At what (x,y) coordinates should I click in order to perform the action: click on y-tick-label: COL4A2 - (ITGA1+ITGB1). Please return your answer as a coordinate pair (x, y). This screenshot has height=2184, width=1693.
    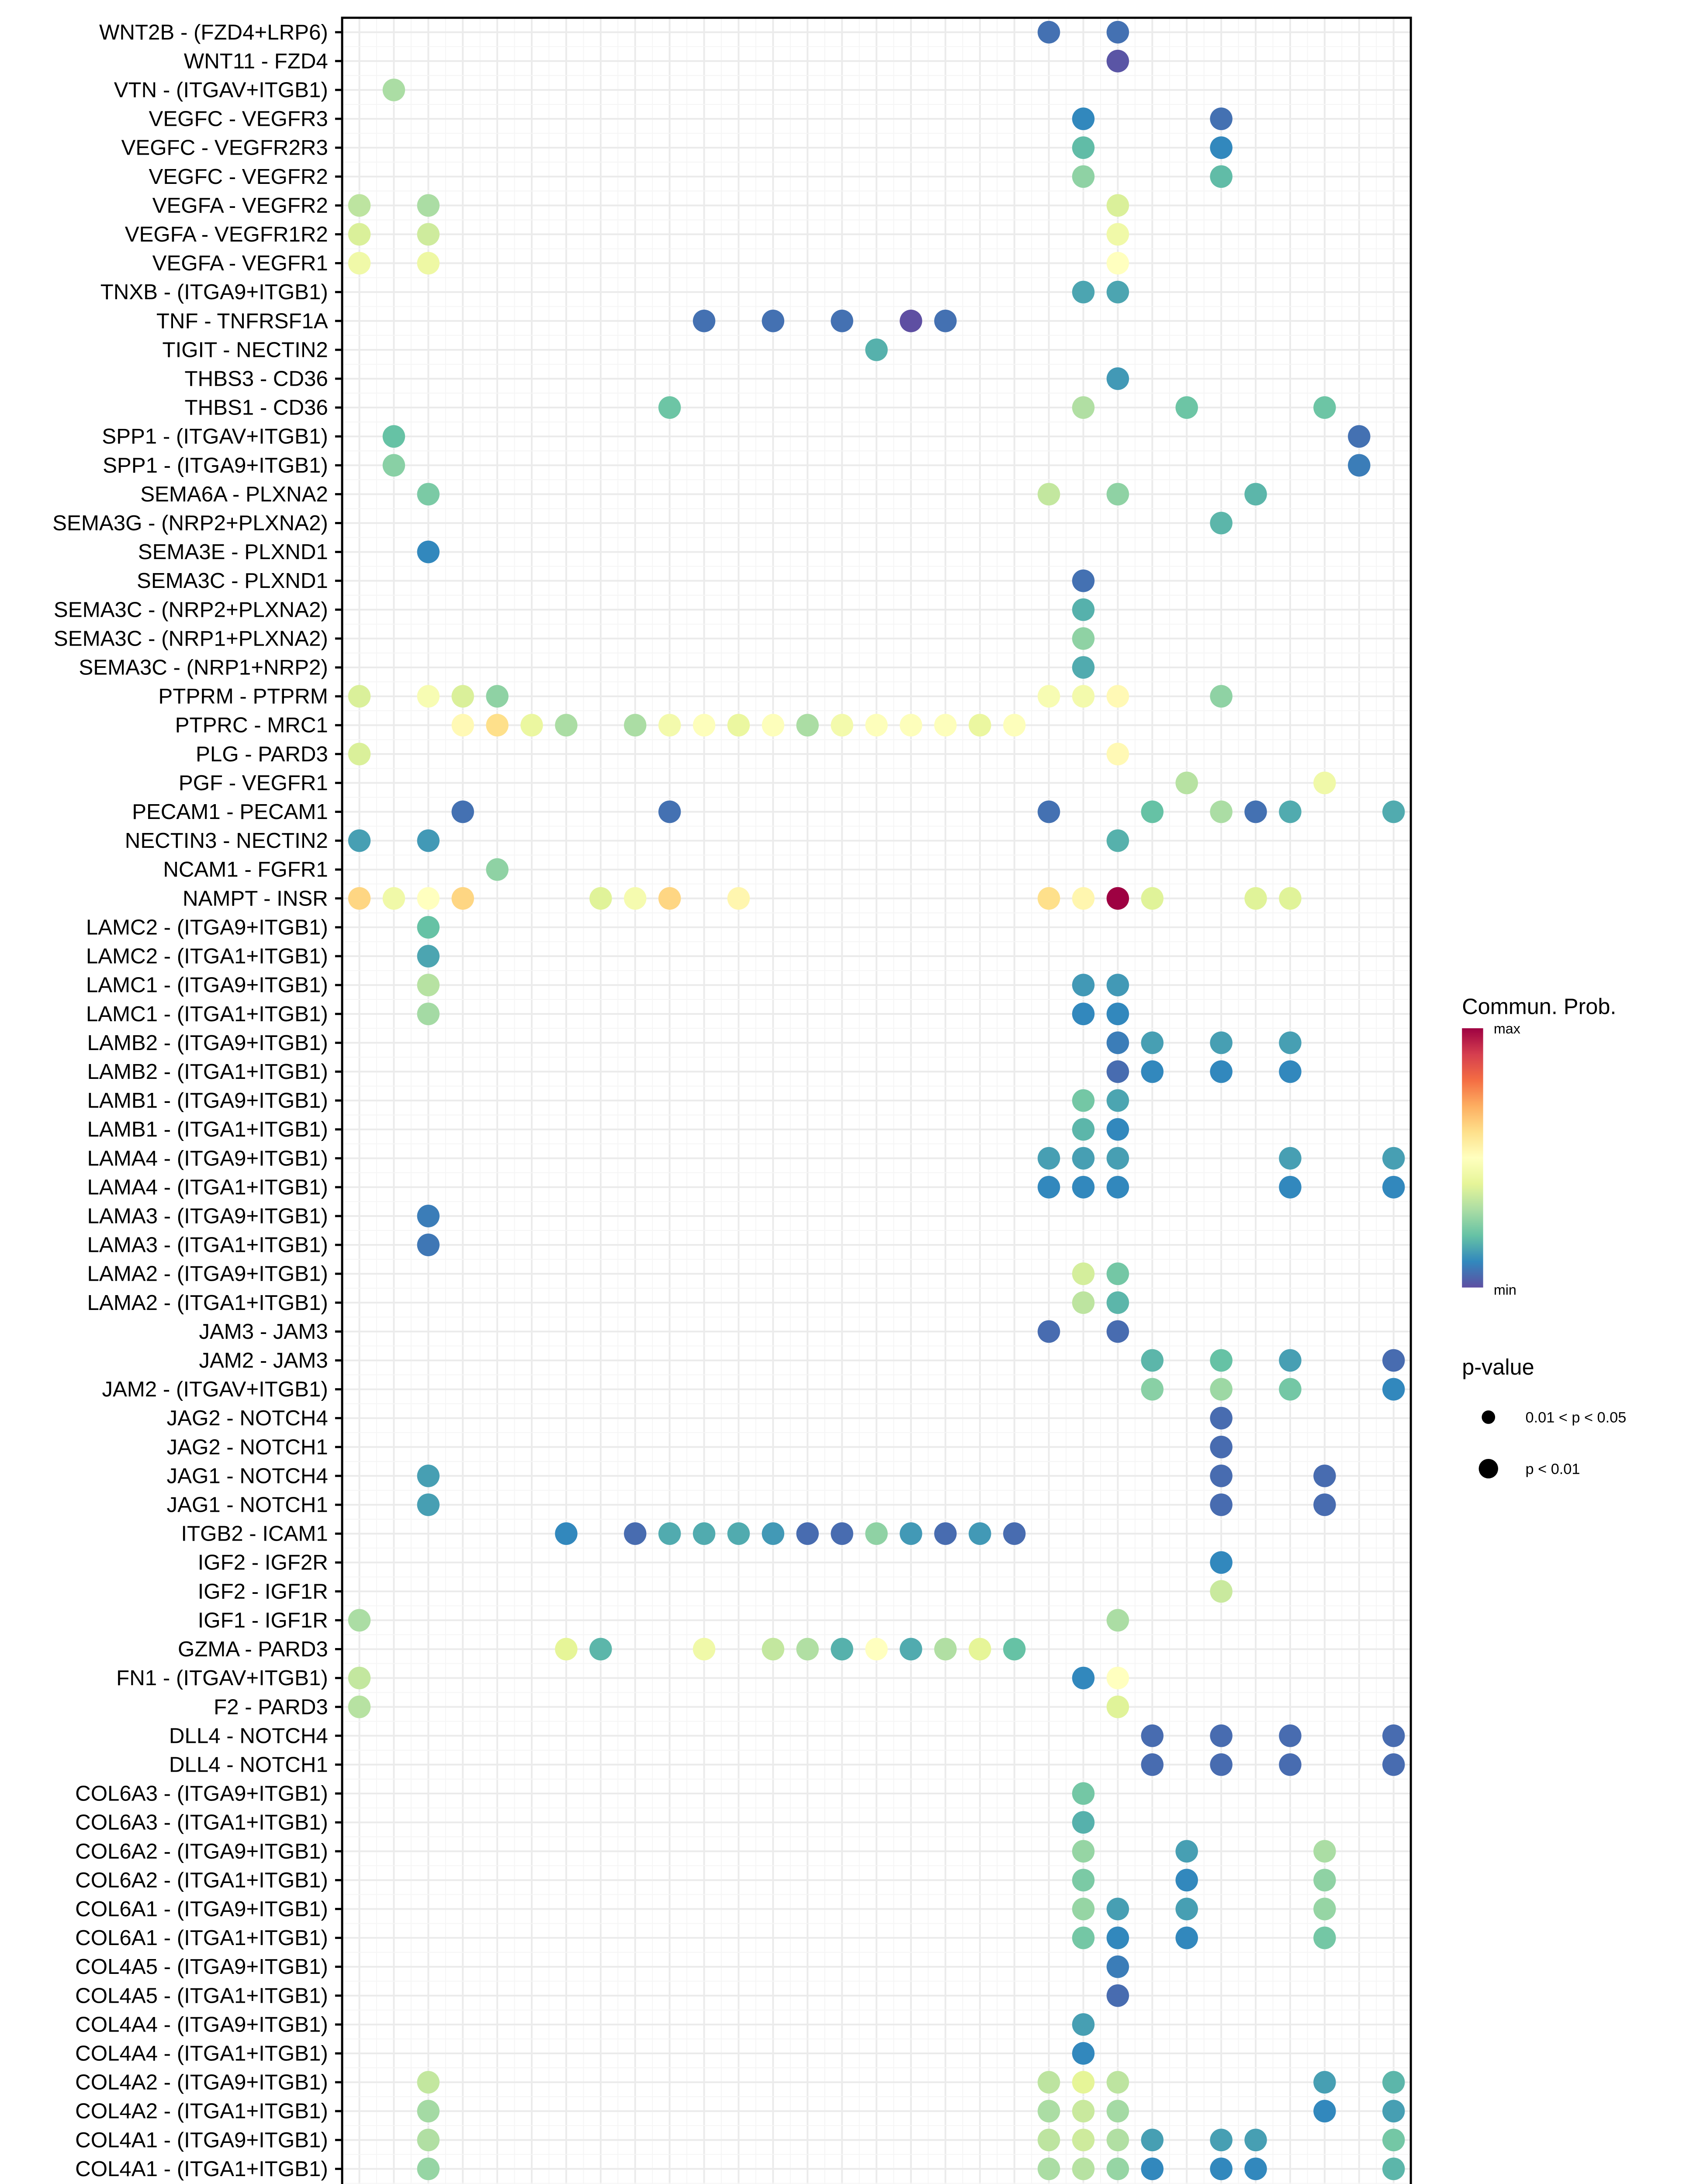
    Looking at the image, I should click on (201, 2111).